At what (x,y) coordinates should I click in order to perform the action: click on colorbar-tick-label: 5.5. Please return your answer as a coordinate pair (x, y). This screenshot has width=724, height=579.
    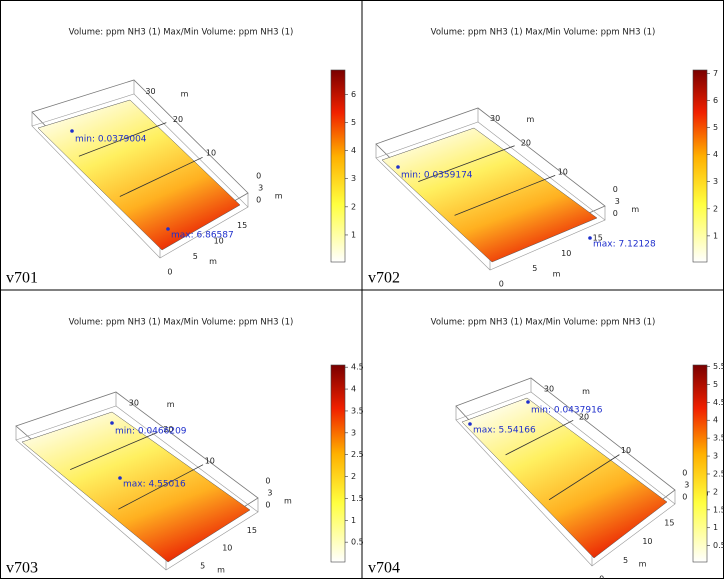
    Looking at the image, I should click on (718, 366).